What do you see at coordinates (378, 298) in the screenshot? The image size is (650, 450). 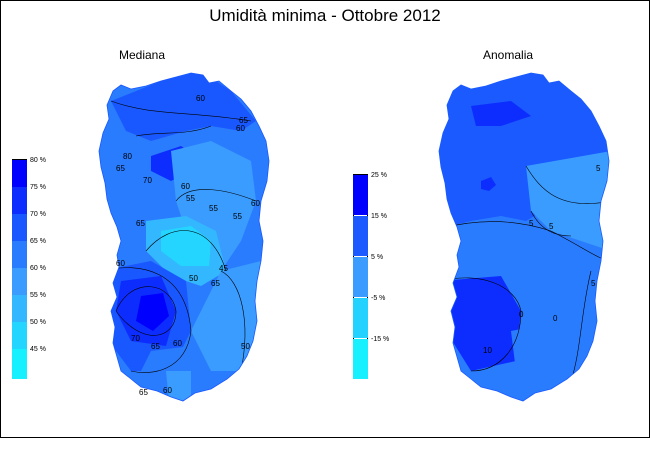 I see `legend-anomalia-label: -5 %` at bounding box center [378, 298].